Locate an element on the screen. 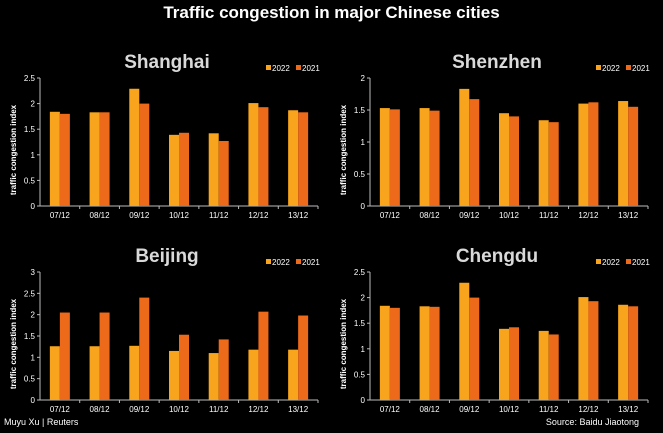 The height and width of the screenshot is (433, 663). legend-beijing: 2022 2021 is located at coordinates (293, 262).